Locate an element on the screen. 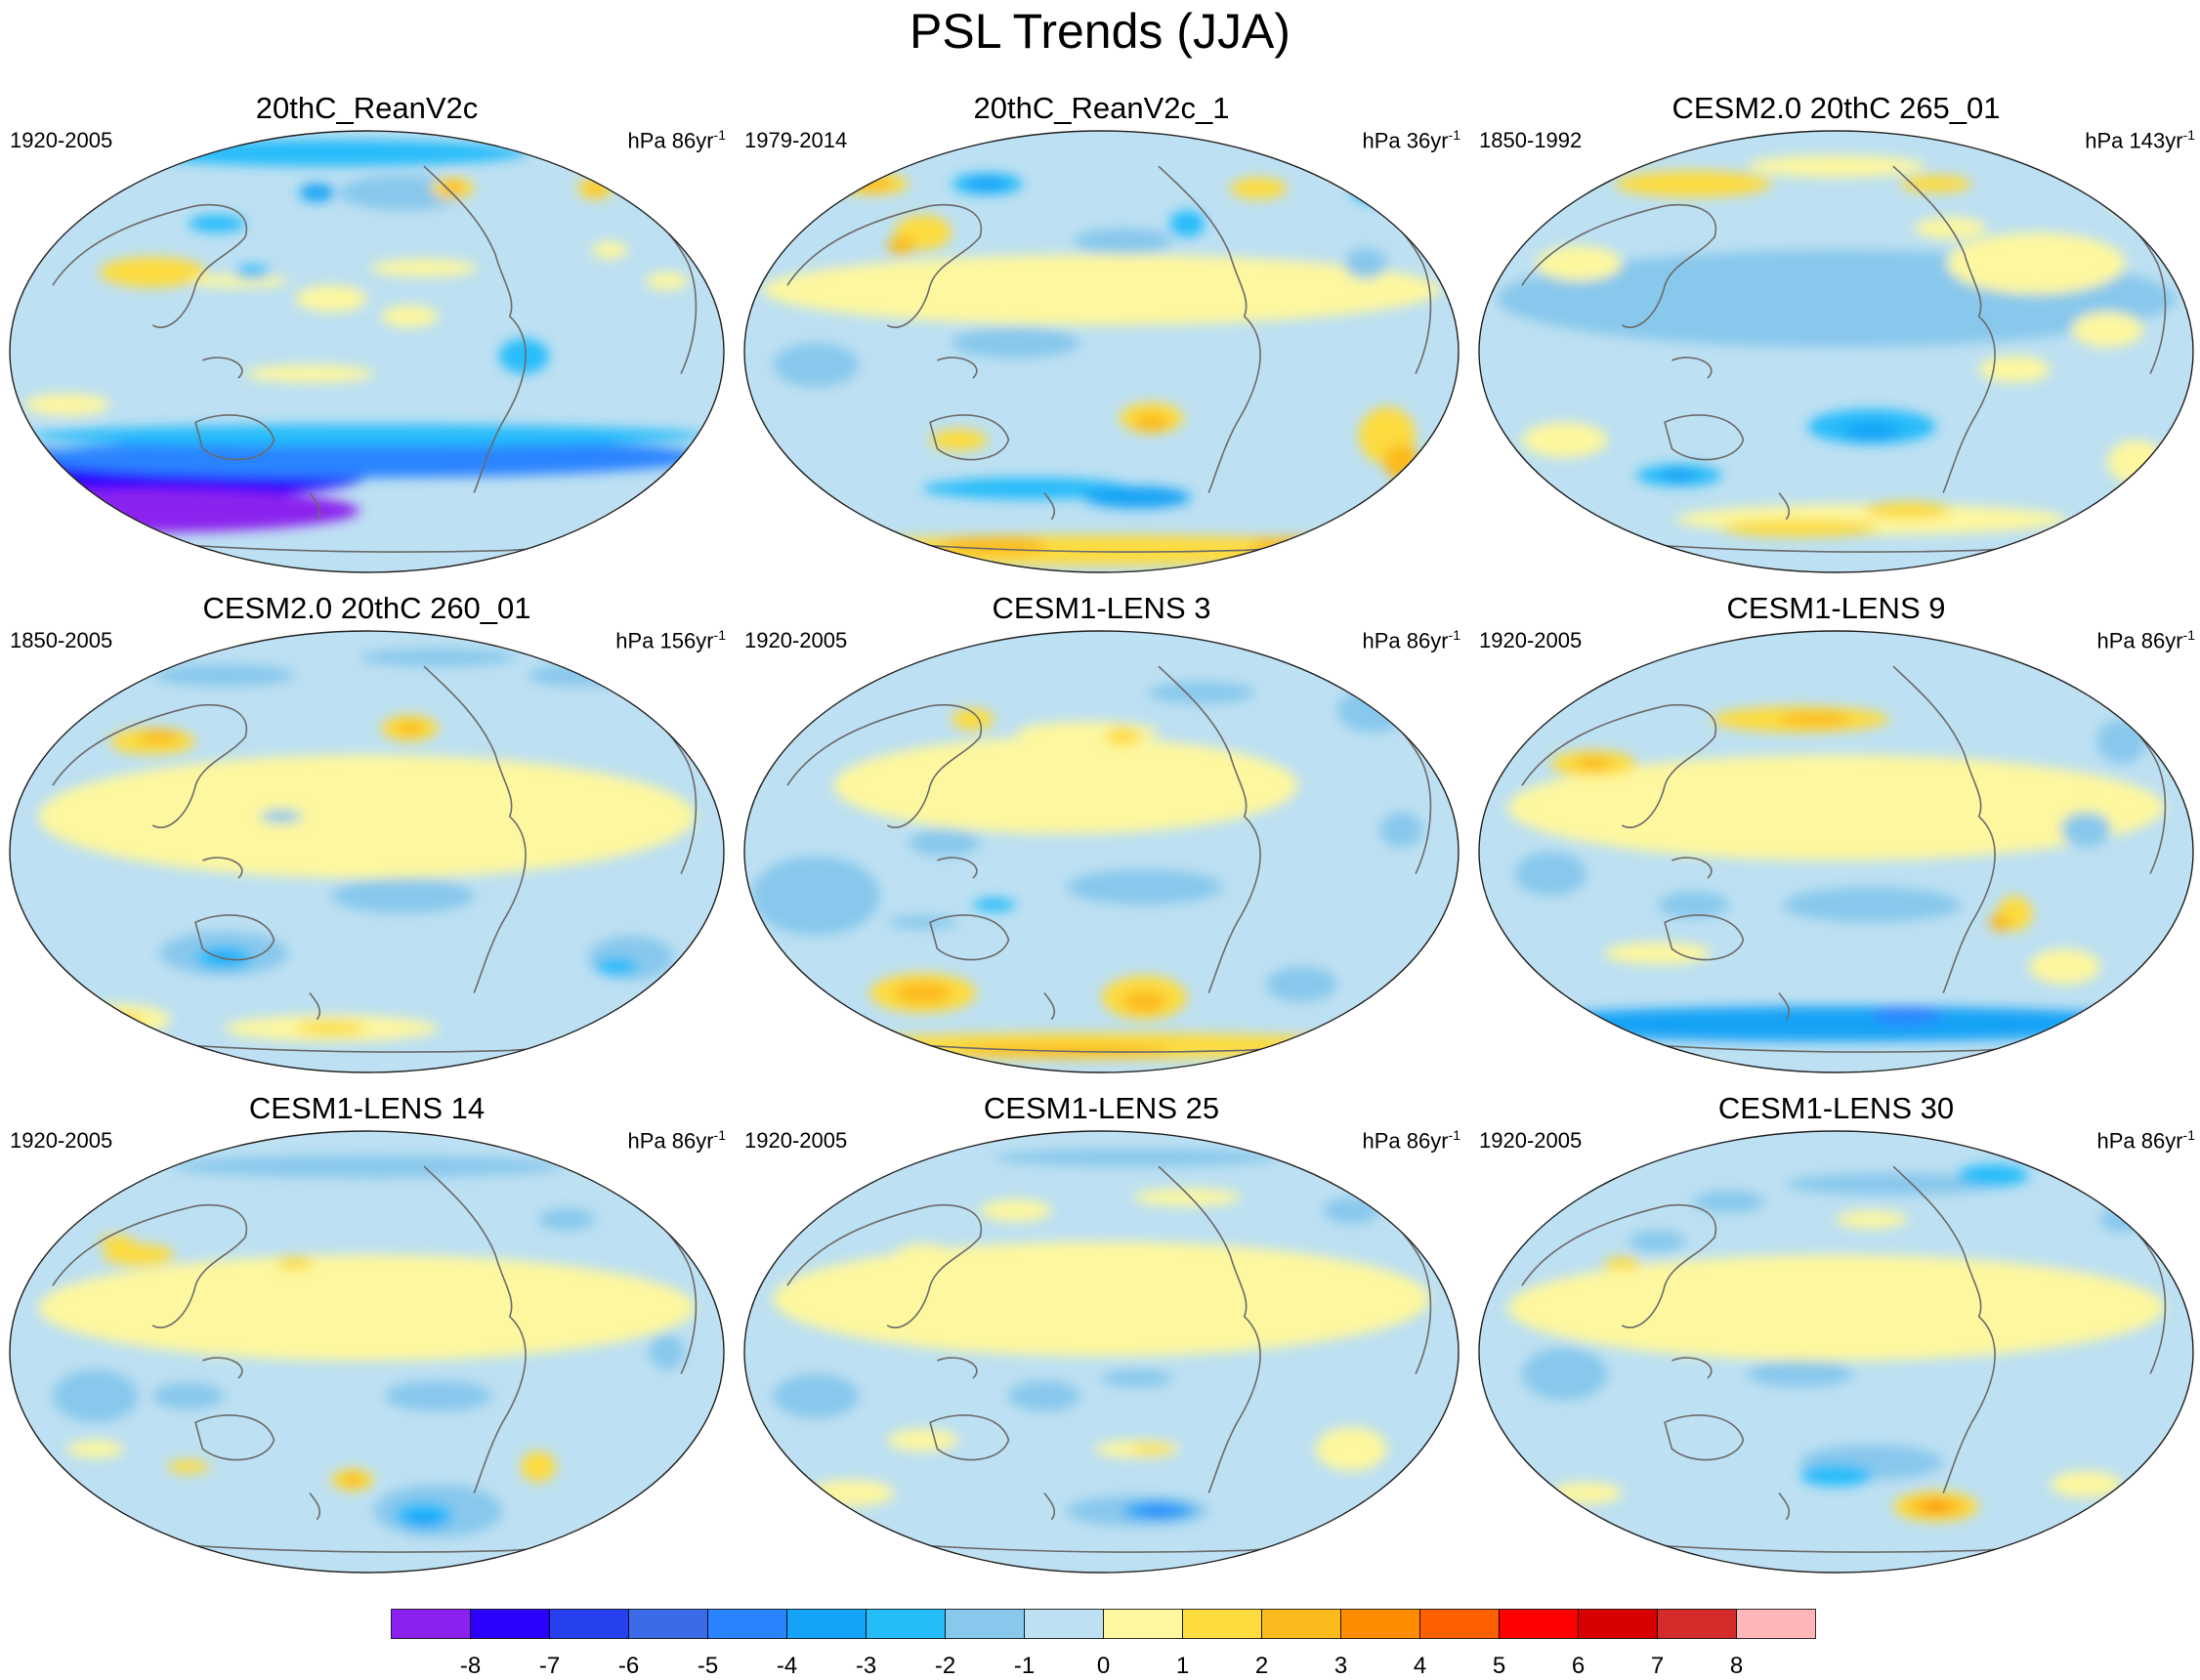  colorbar-label: 0 is located at coordinates (1104, 1666).